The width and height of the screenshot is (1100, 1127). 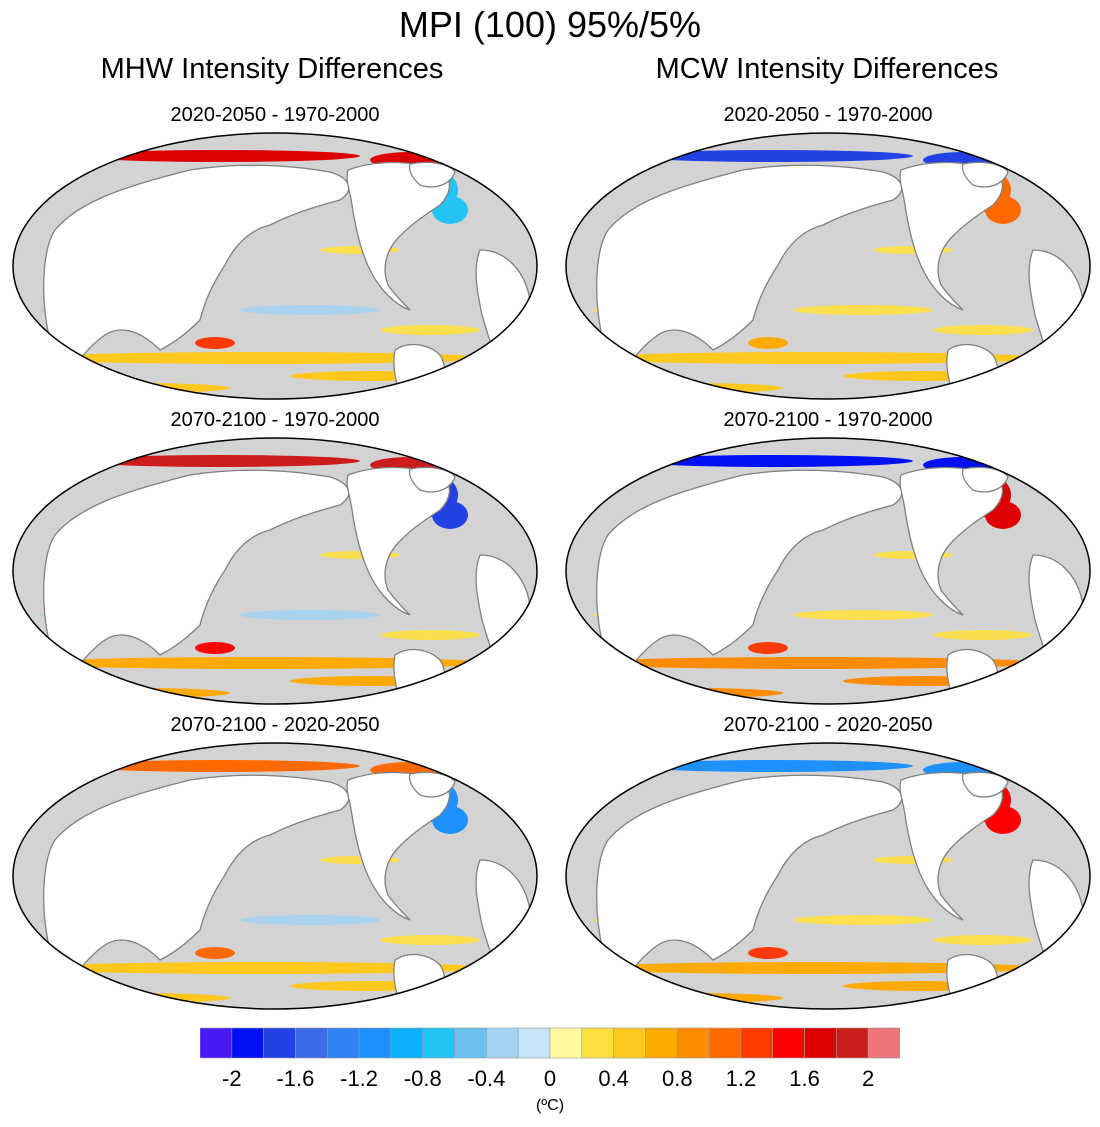 I want to click on colorbar-tick-label: -0.4, so click(x=486, y=1078).